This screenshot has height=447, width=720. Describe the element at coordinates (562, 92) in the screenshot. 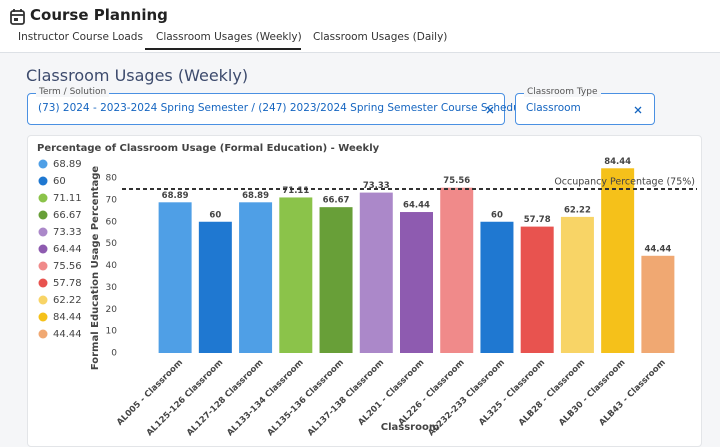

I see `field-label: Classroom Type` at that location.